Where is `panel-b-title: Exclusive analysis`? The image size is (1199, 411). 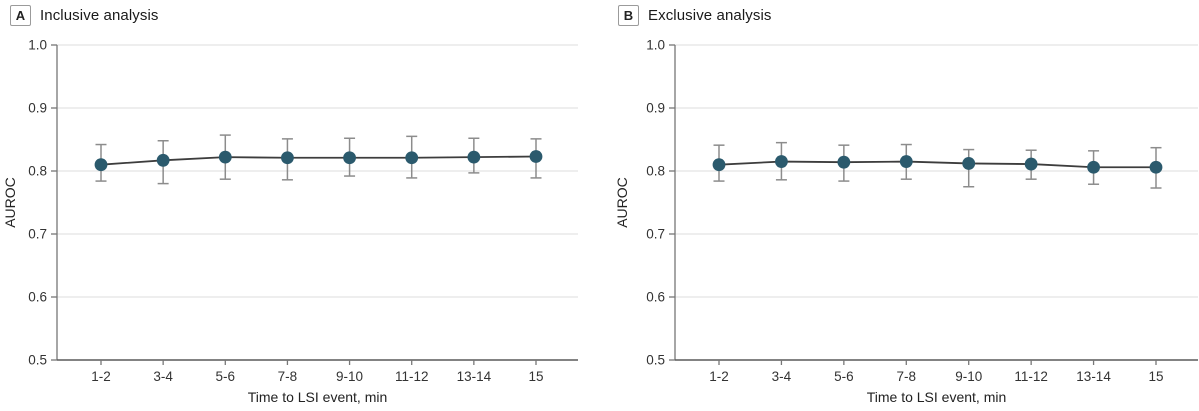
panel-b-title: Exclusive analysis is located at coordinates (710, 15).